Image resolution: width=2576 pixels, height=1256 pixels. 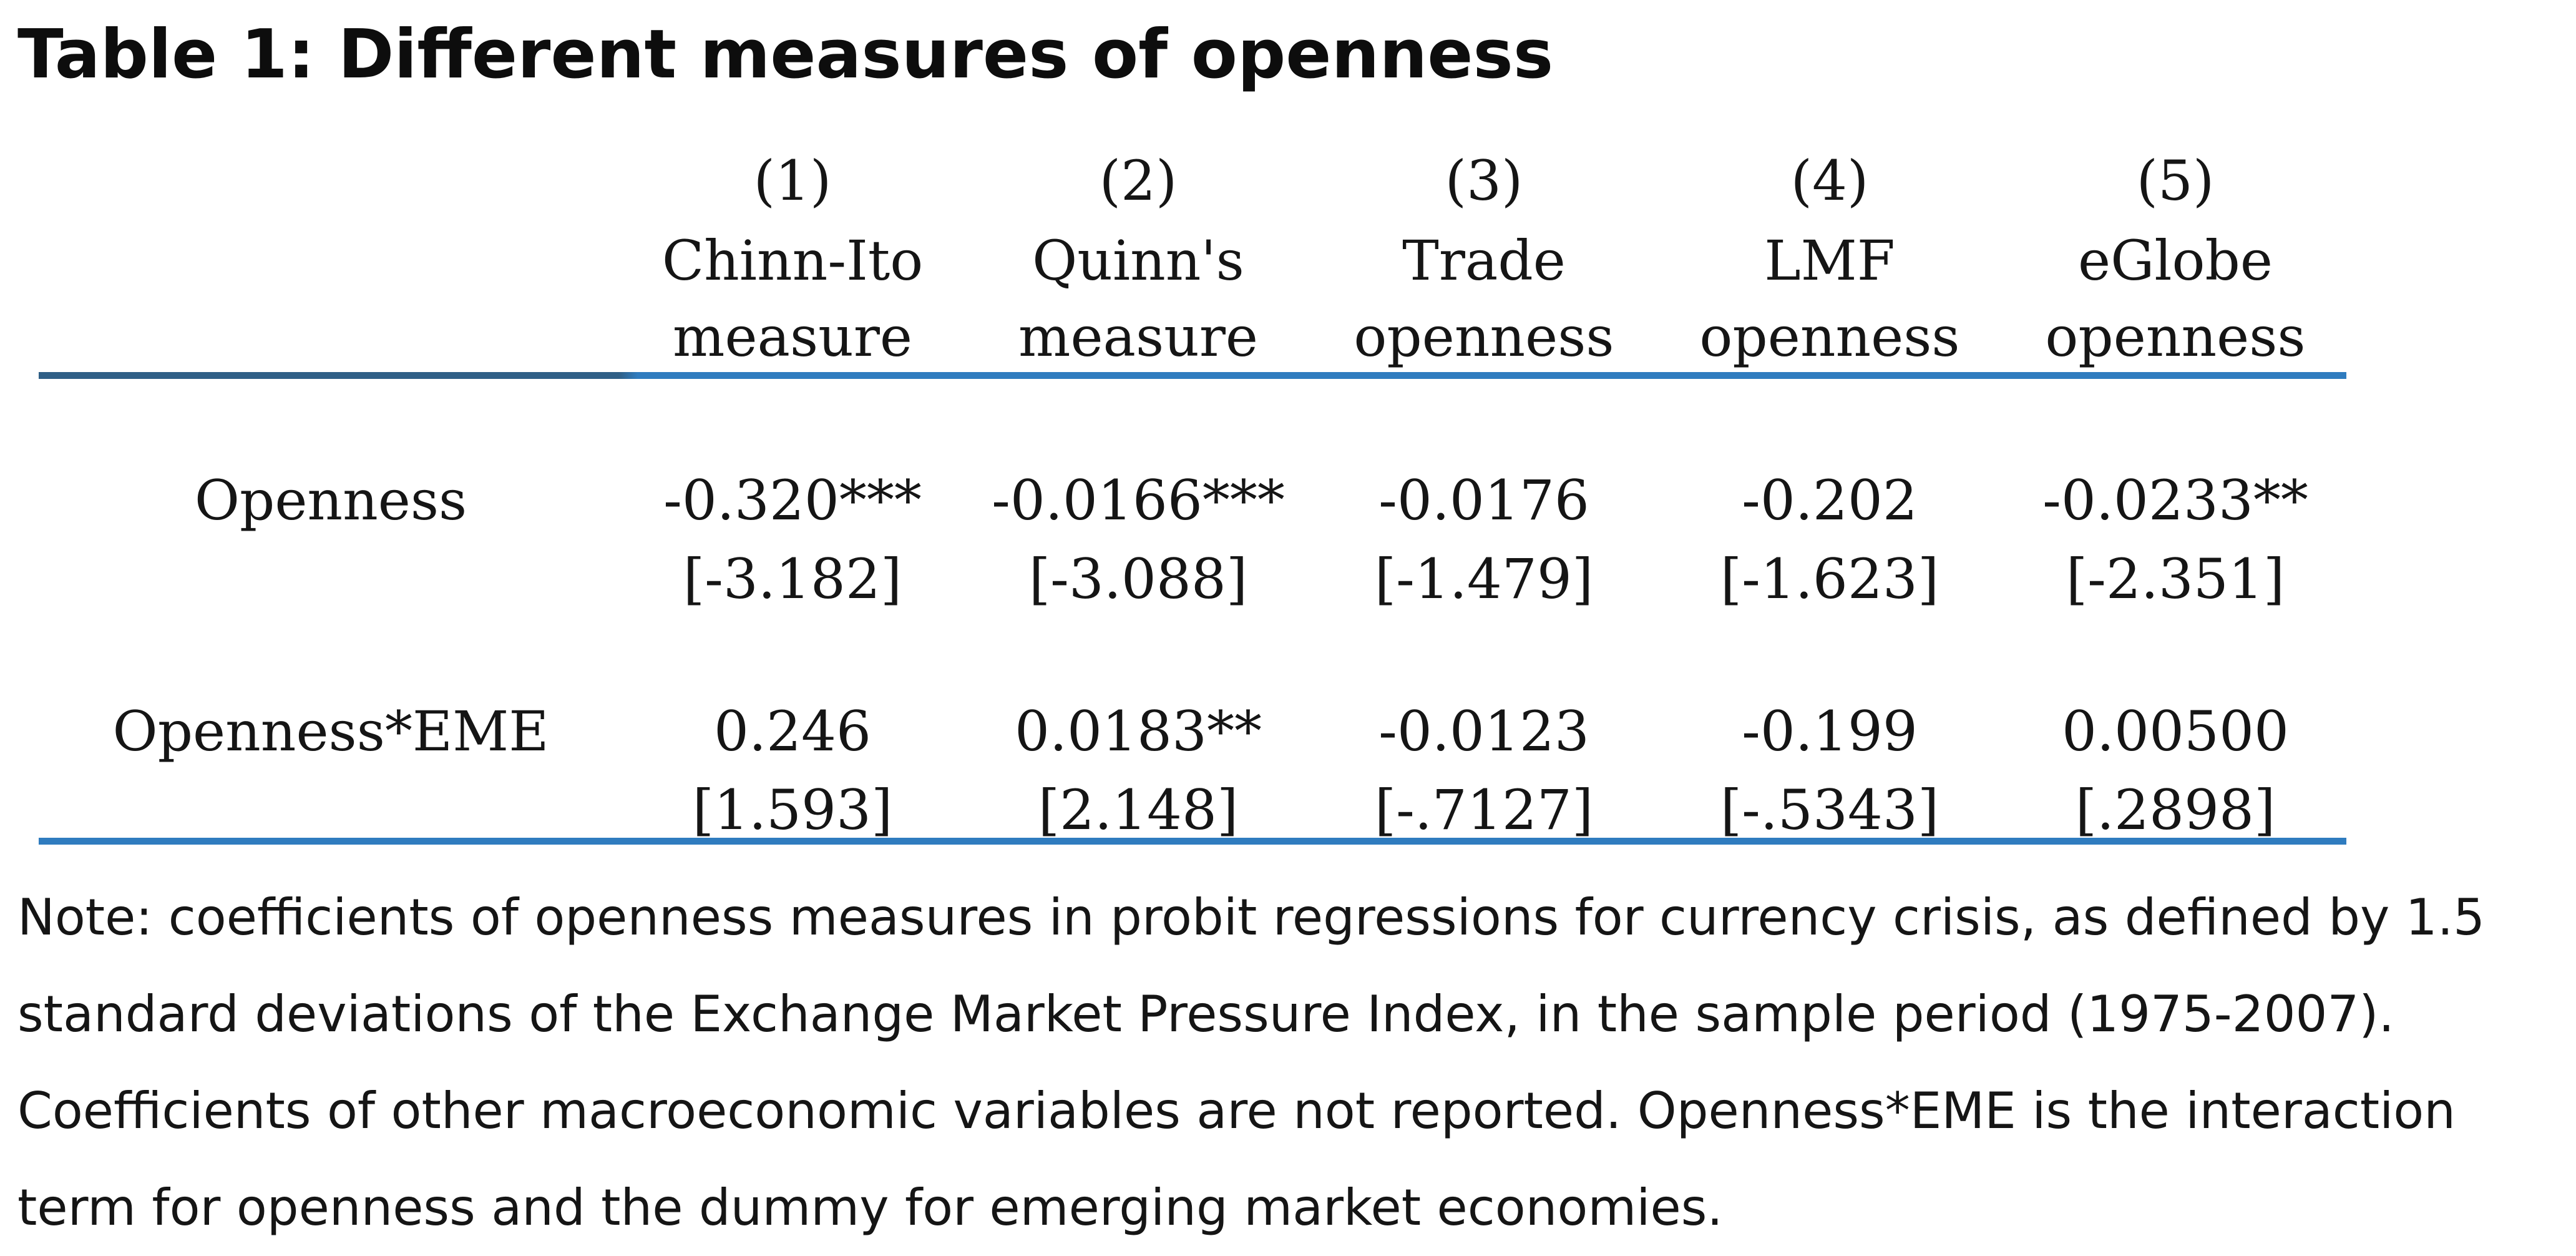 What do you see at coordinates (330, 500) in the screenshot?
I see `row-label: Openness` at bounding box center [330, 500].